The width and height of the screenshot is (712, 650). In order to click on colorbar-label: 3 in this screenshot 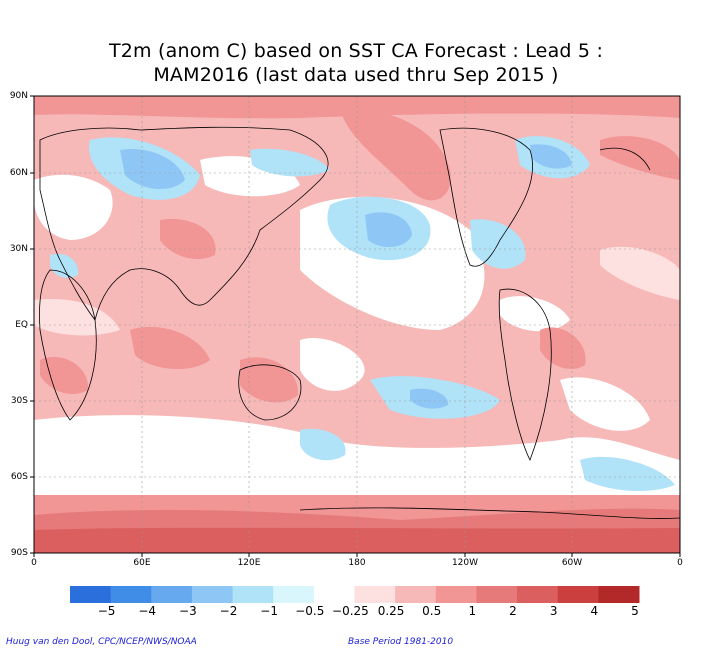, I will do `click(553, 611)`.